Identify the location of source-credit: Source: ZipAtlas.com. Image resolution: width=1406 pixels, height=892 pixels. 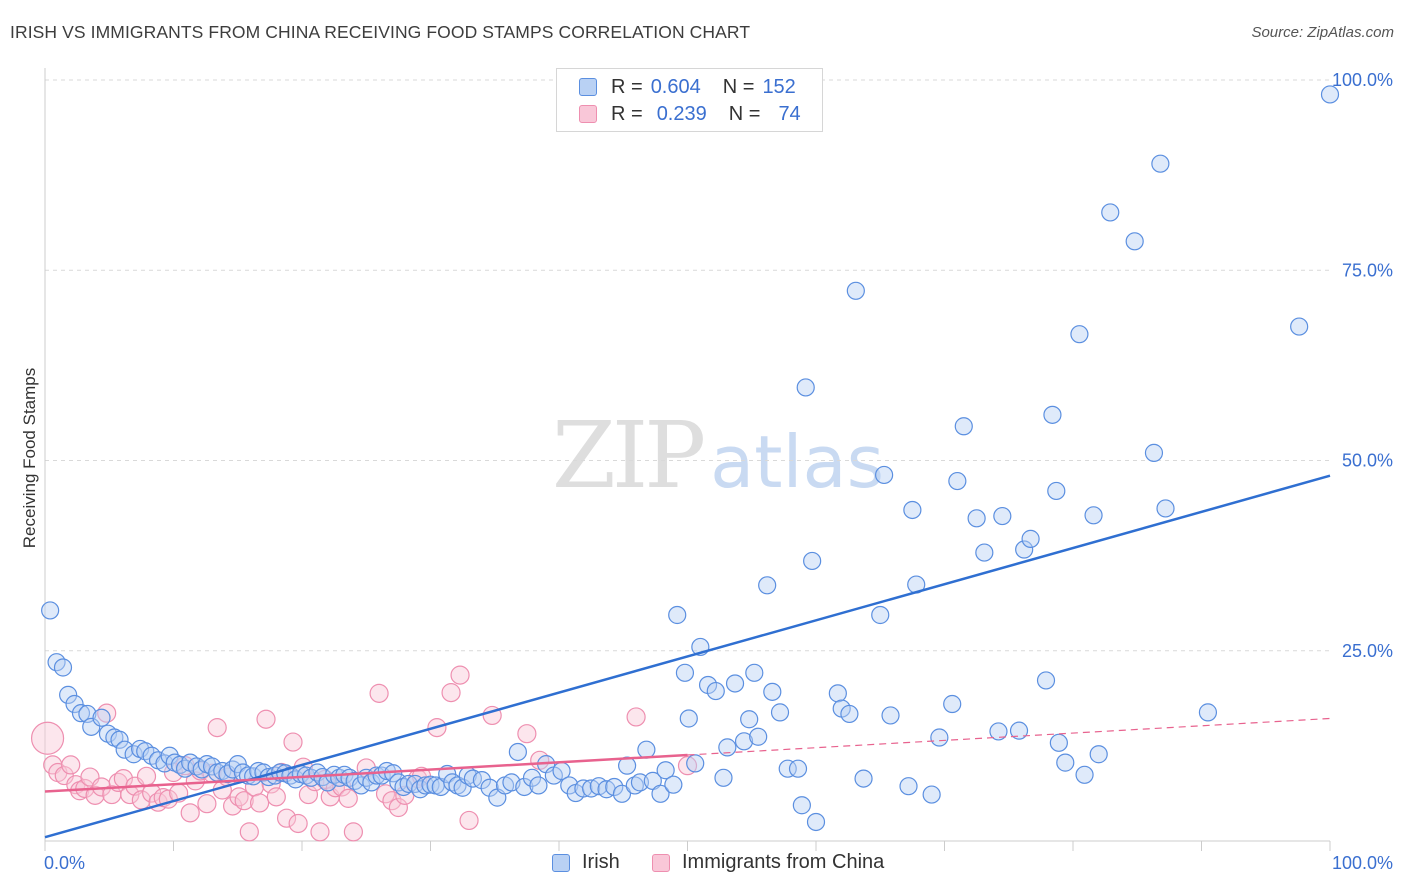
(1322, 32).